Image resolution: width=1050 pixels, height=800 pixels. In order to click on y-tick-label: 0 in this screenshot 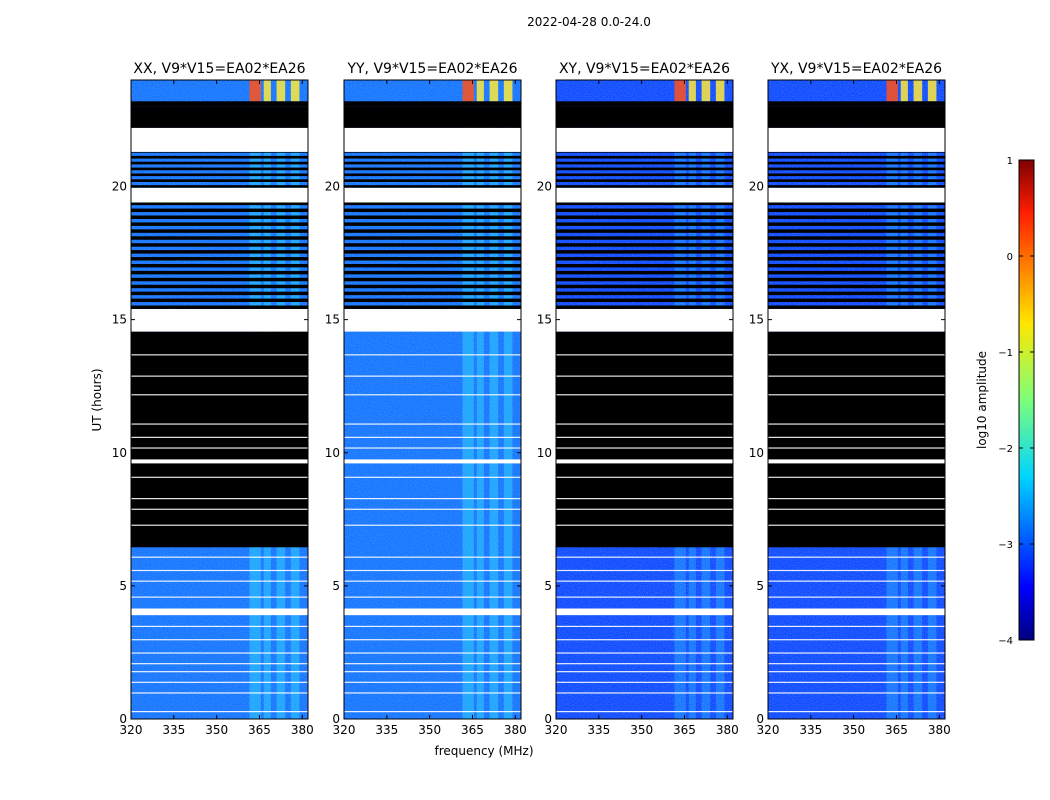, I will do `click(548, 719)`.